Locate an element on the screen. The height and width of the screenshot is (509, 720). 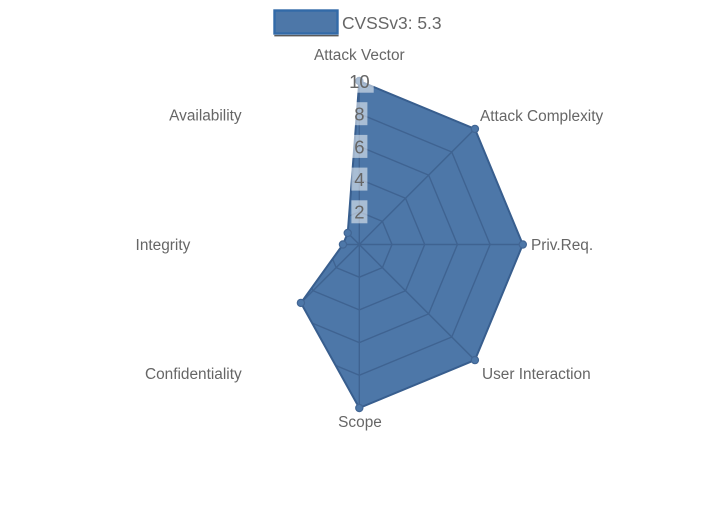
svg-text: Confidentiality is located at coordinates (193, 374).